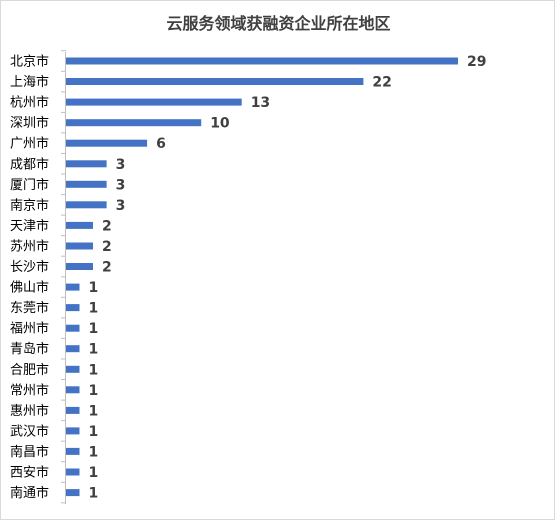 The height and width of the screenshot is (520, 555). Describe the element at coordinates (29, 493) in the screenshot. I see `category-label: 南通市` at that location.